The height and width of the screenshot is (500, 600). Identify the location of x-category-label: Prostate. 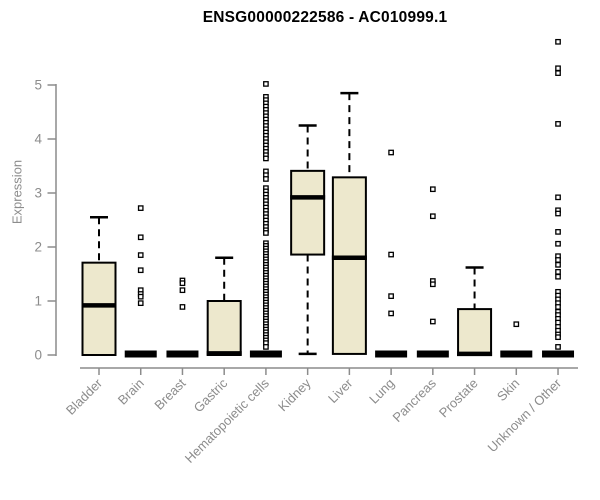
(458, 398).